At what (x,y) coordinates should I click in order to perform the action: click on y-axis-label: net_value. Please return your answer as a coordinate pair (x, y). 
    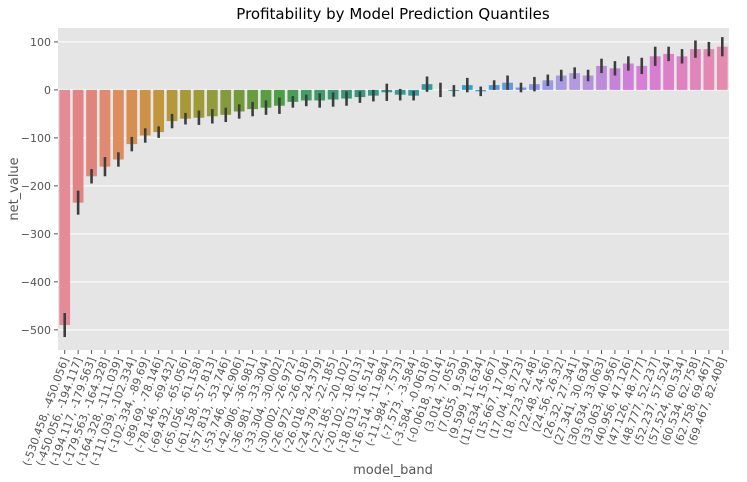
    Looking at the image, I should click on (14, 188).